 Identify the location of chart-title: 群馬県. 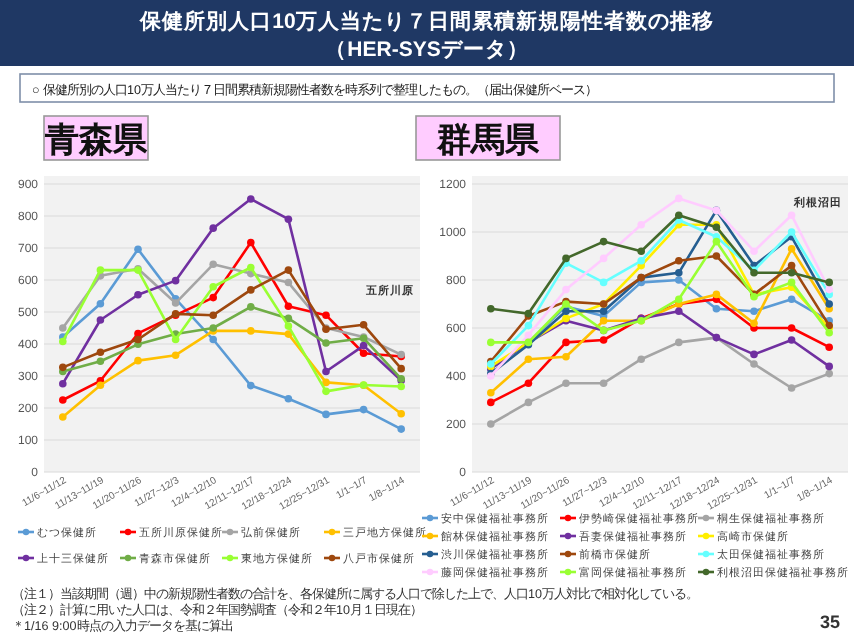
(488, 140).